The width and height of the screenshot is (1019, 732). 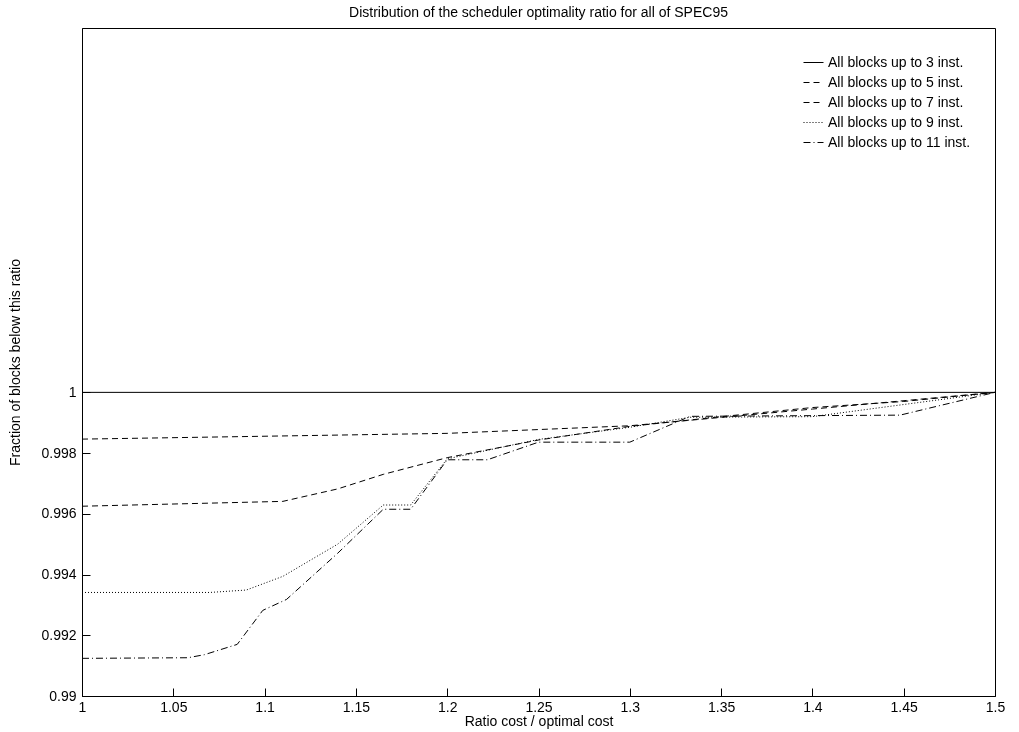 I want to click on x-tick-label: 1.3, so click(x=630, y=706).